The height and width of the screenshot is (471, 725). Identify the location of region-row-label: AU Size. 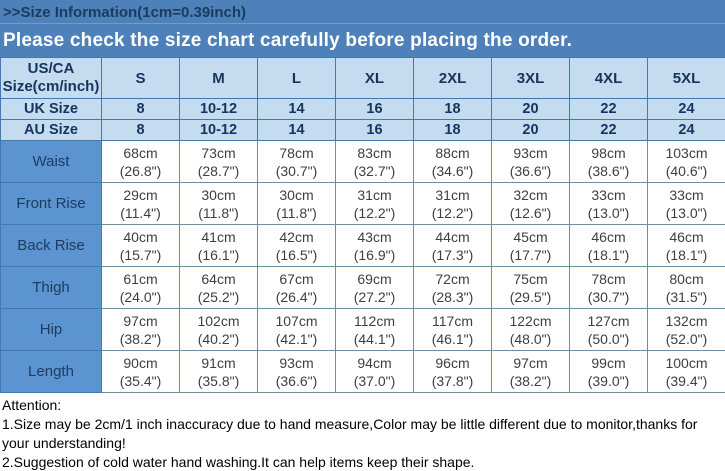
(51, 130).